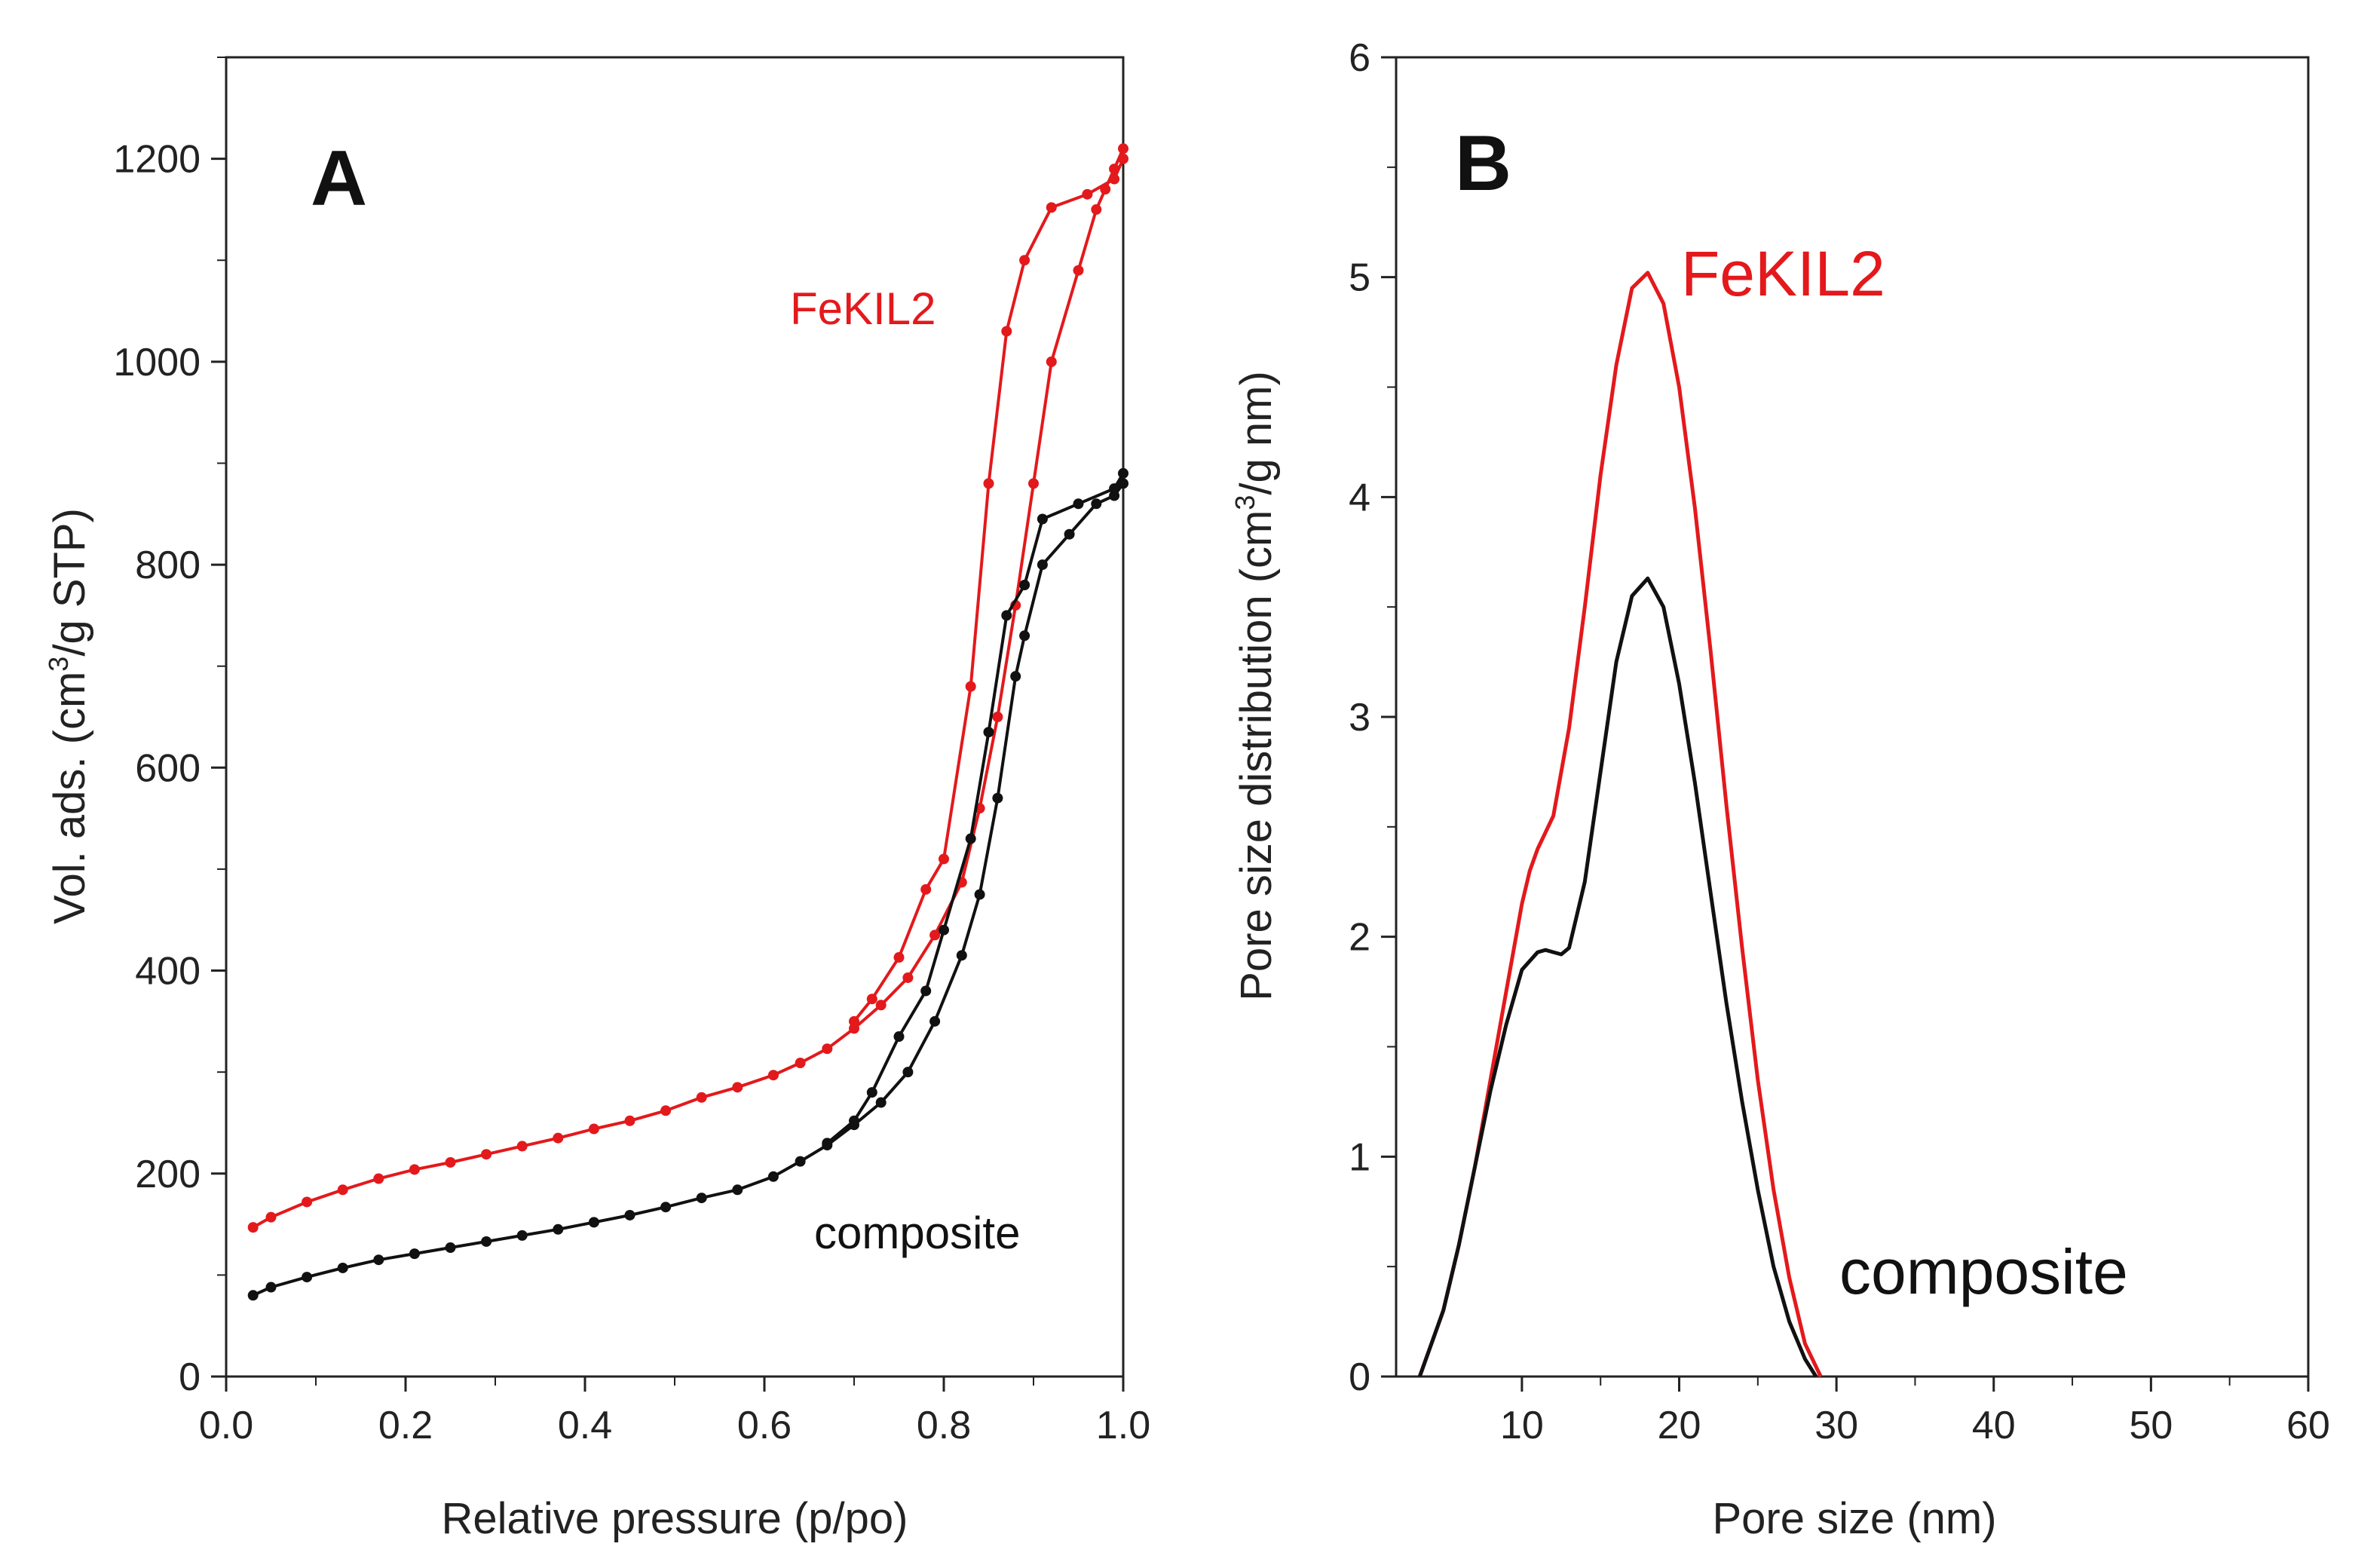 The image size is (2358, 1568). What do you see at coordinates (1522, 1425) in the screenshot?
I see `x-tick-label: 10` at bounding box center [1522, 1425].